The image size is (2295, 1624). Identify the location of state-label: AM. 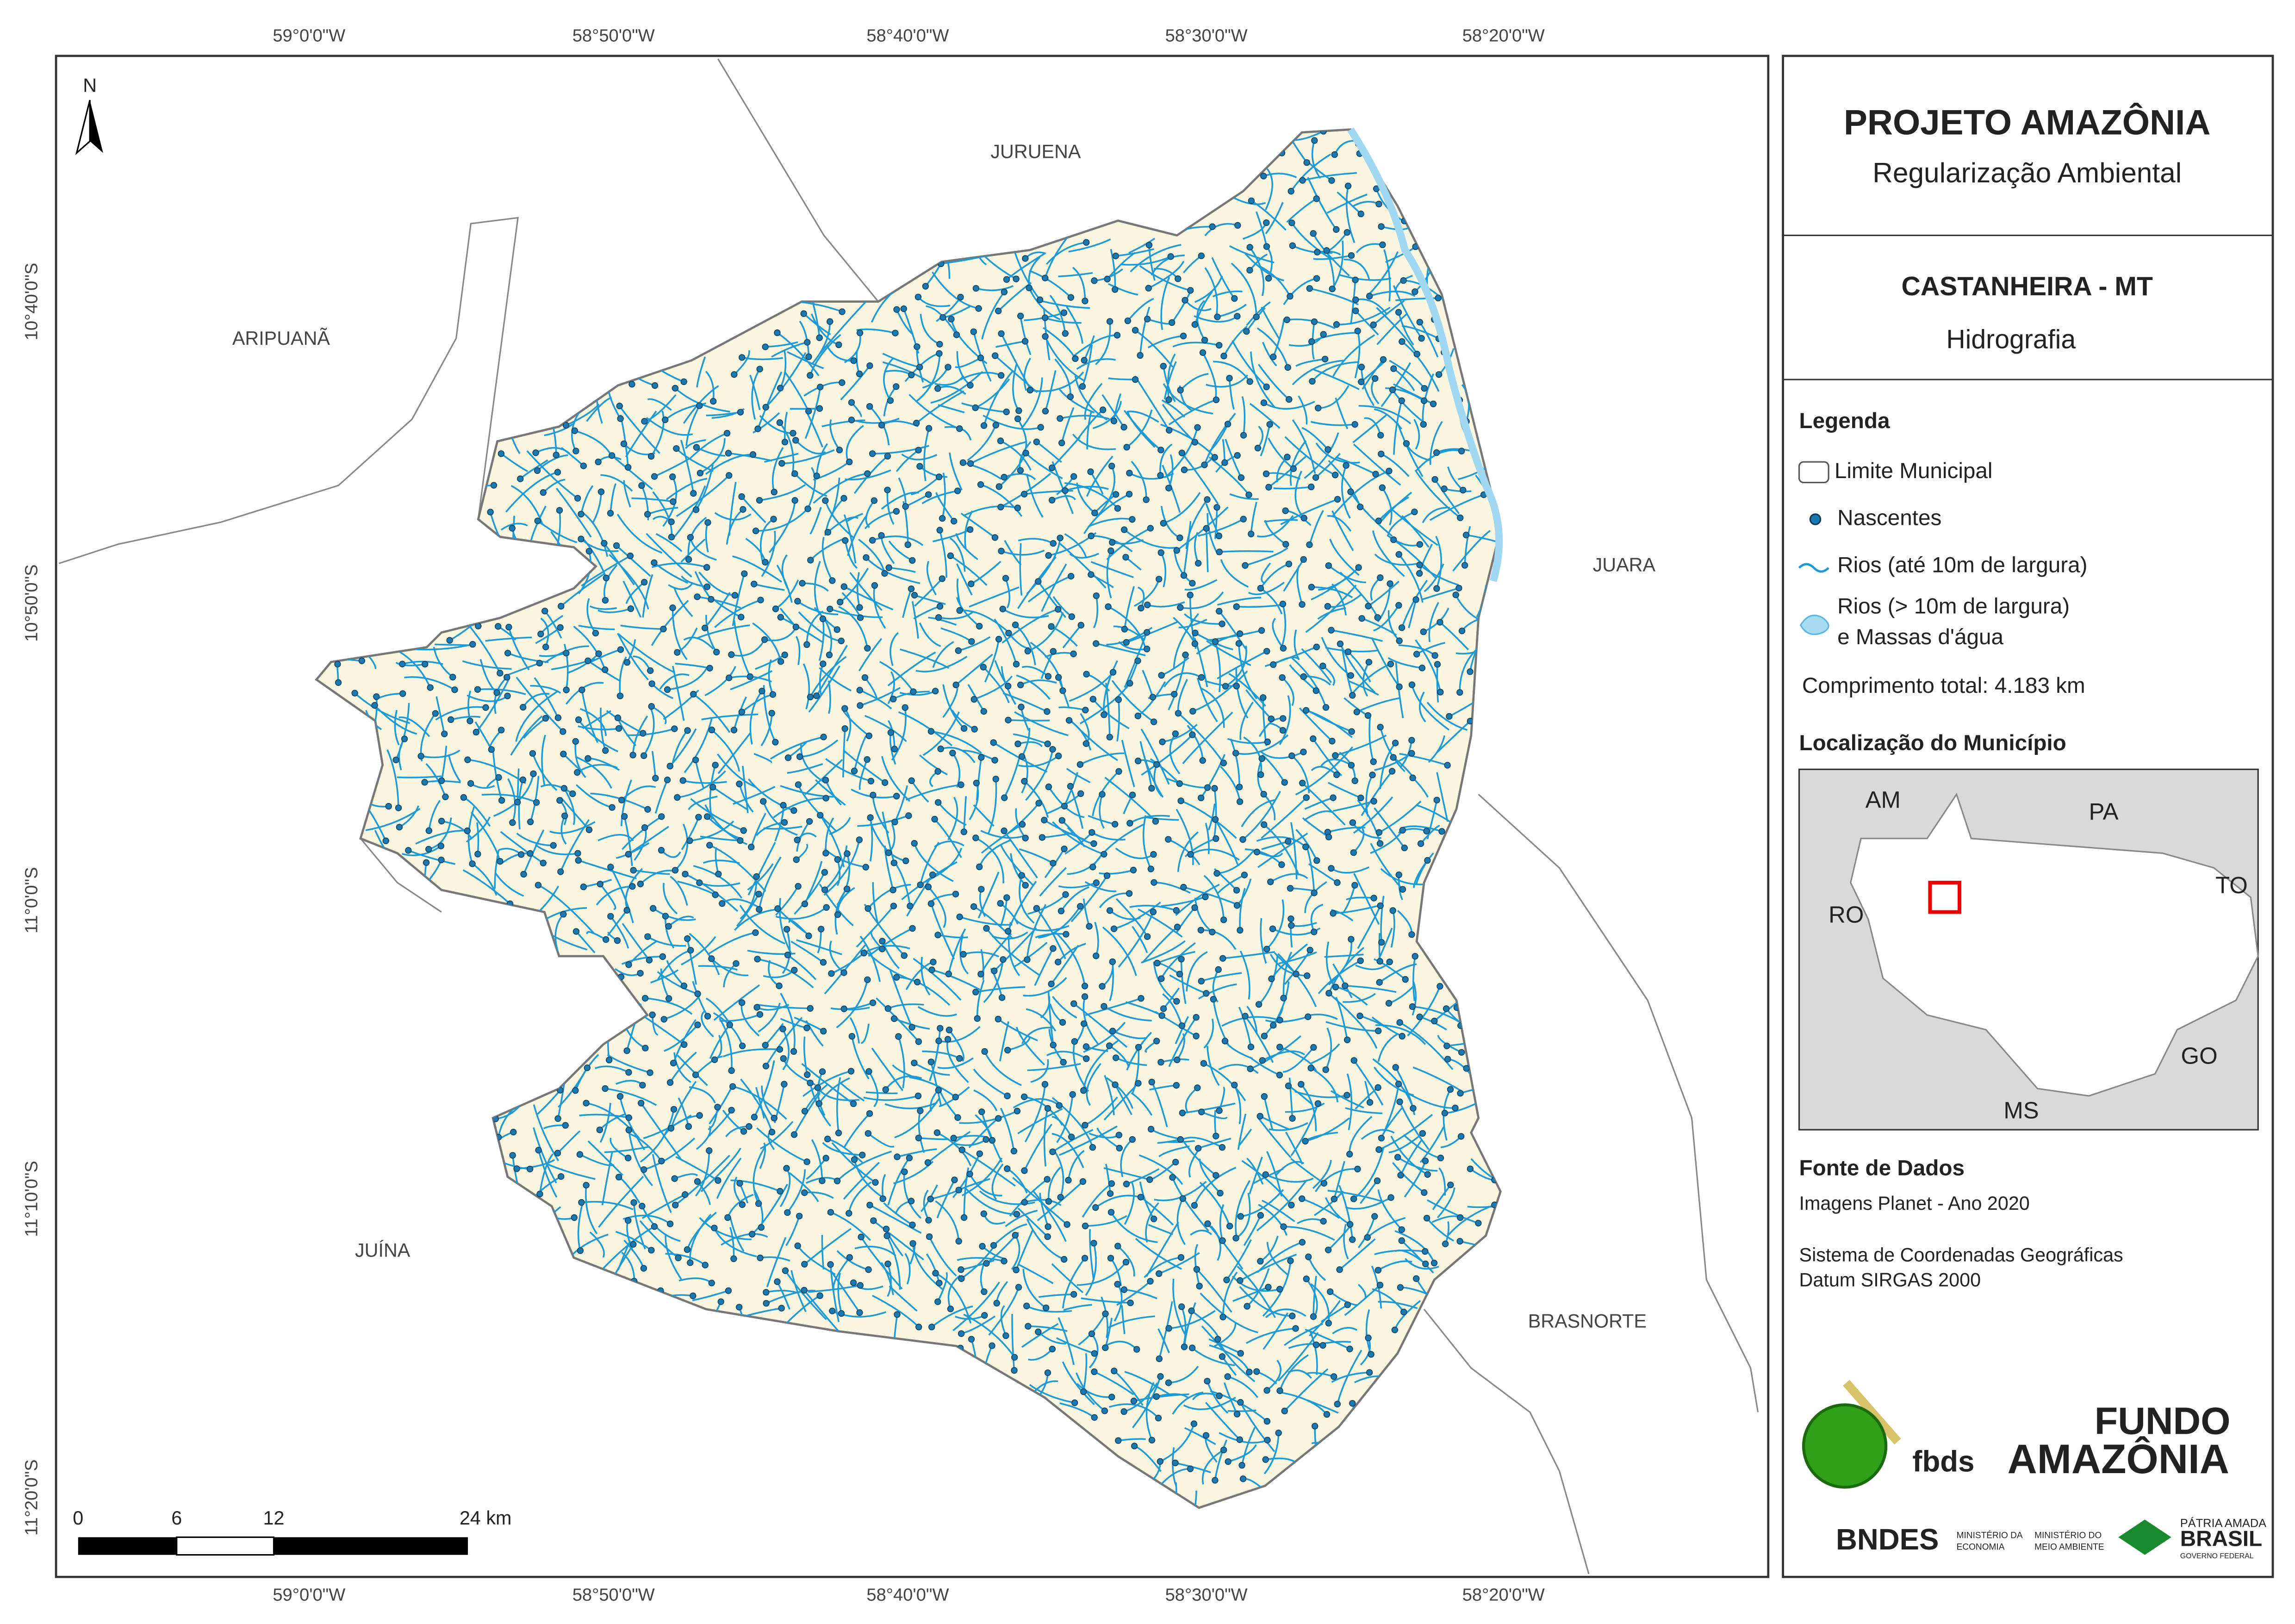
(1883, 800).